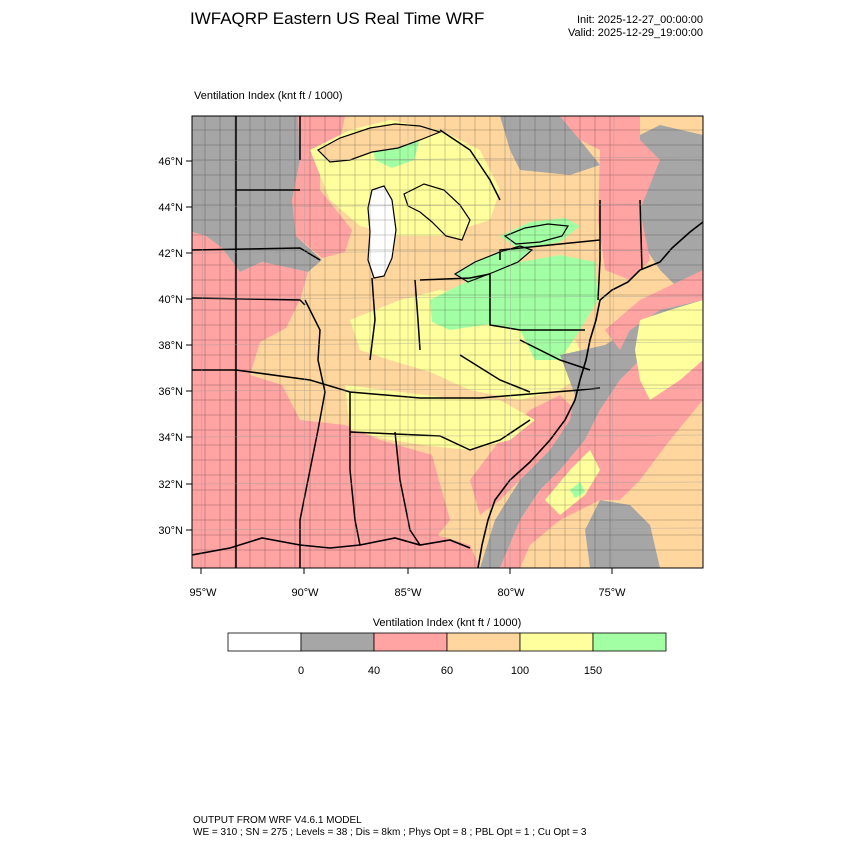 The image size is (850, 850). I want to click on colorbar-tick-label: 0, so click(301, 671).